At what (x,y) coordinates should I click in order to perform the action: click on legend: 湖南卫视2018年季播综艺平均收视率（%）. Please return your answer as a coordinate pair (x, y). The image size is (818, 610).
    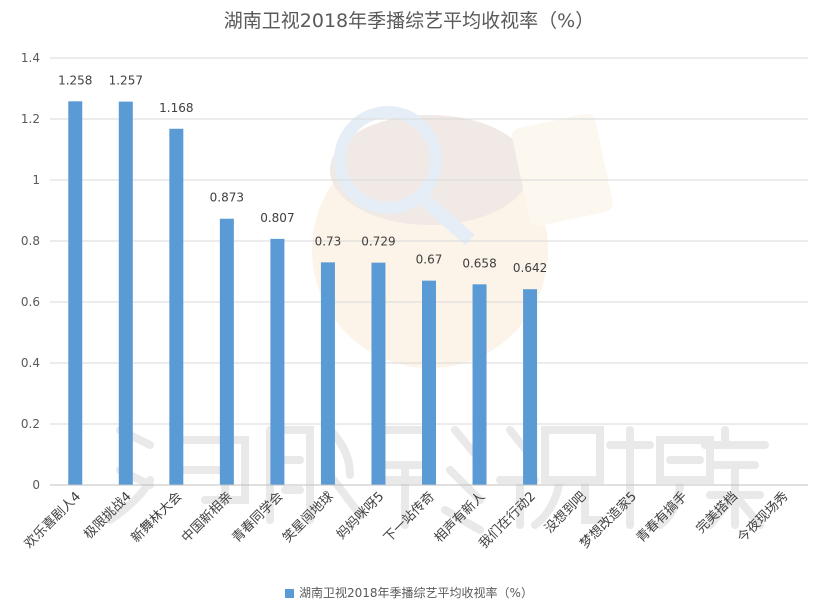
    Looking at the image, I should click on (409, 592).